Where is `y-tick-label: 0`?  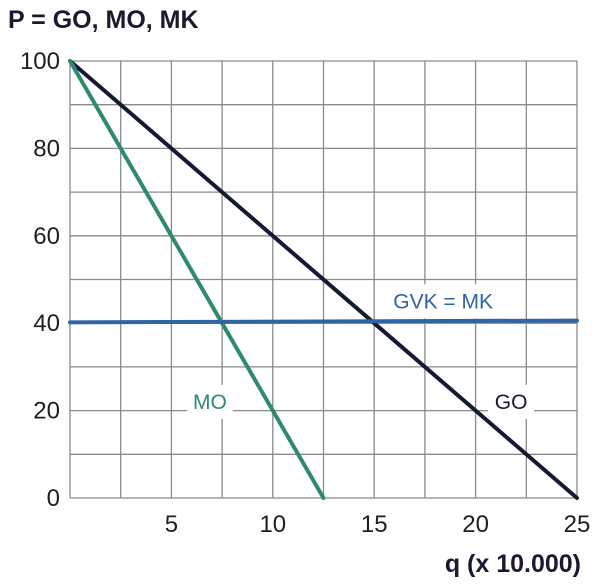 y-tick-label: 0 is located at coordinates (53, 498).